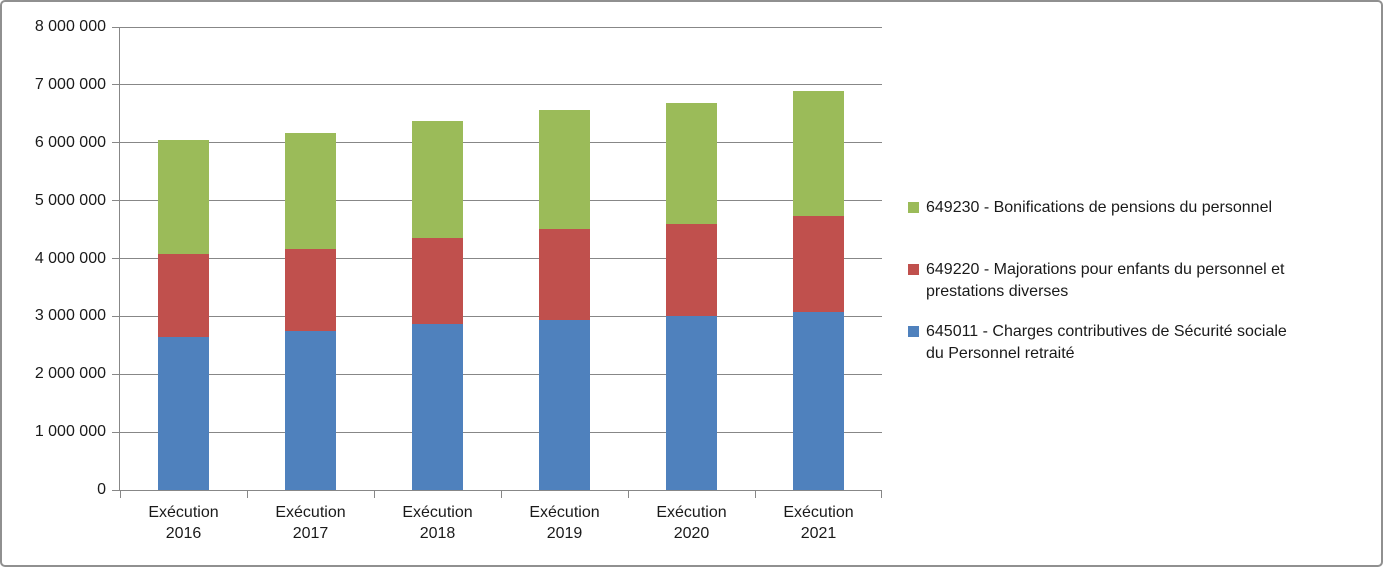 Image resolution: width=1383 pixels, height=567 pixels. Describe the element at coordinates (691, 164) in the screenshot. I see `bar-segment-649230-2020` at that location.